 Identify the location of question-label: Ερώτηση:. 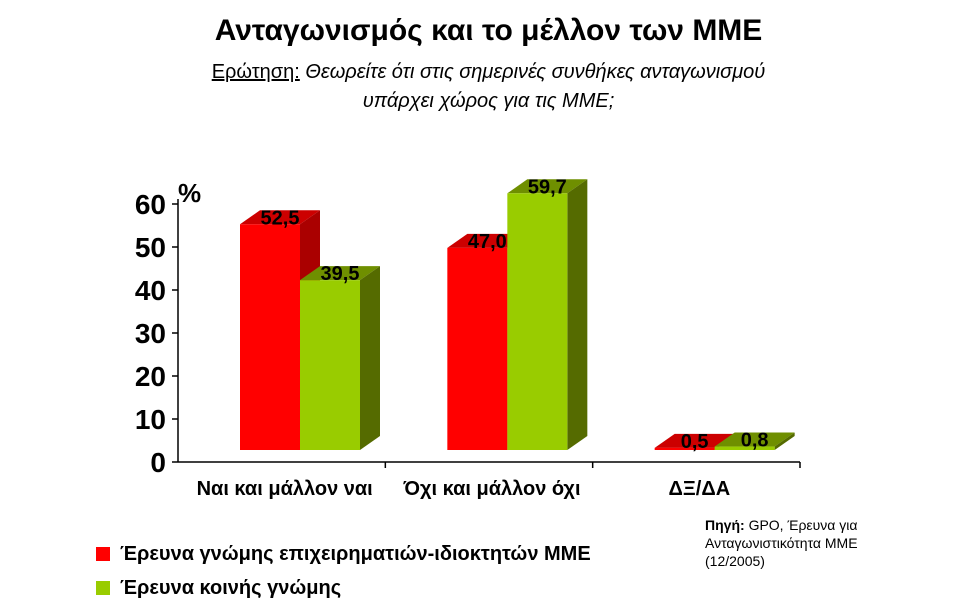
(255, 72).